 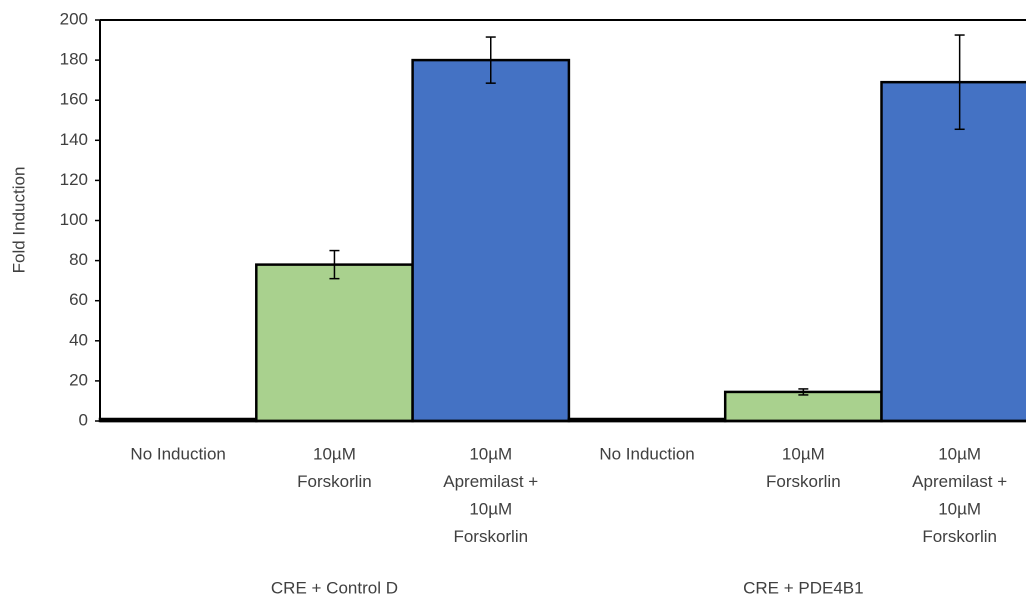 What do you see at coordinates (74, 179) in the screenshot?
I see `y-tick-label: 120` at bounding box center [74, 179].